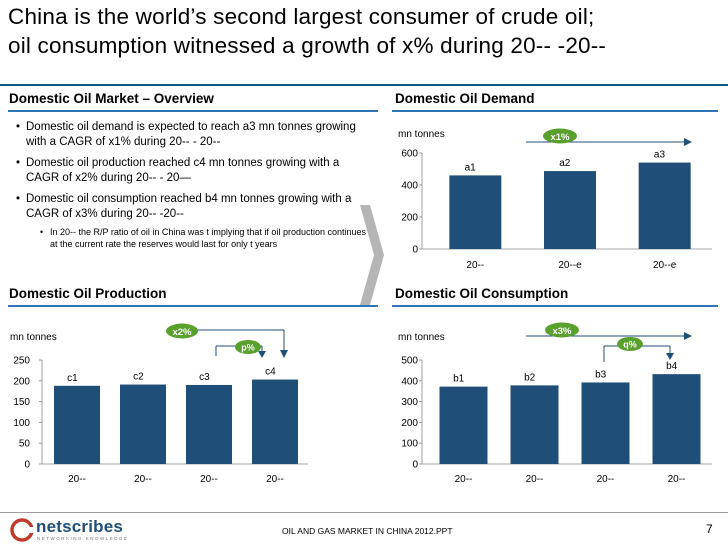 This screenshot has height=546, width=728. I want to click on production-data-label: c4, so click(270, 372).